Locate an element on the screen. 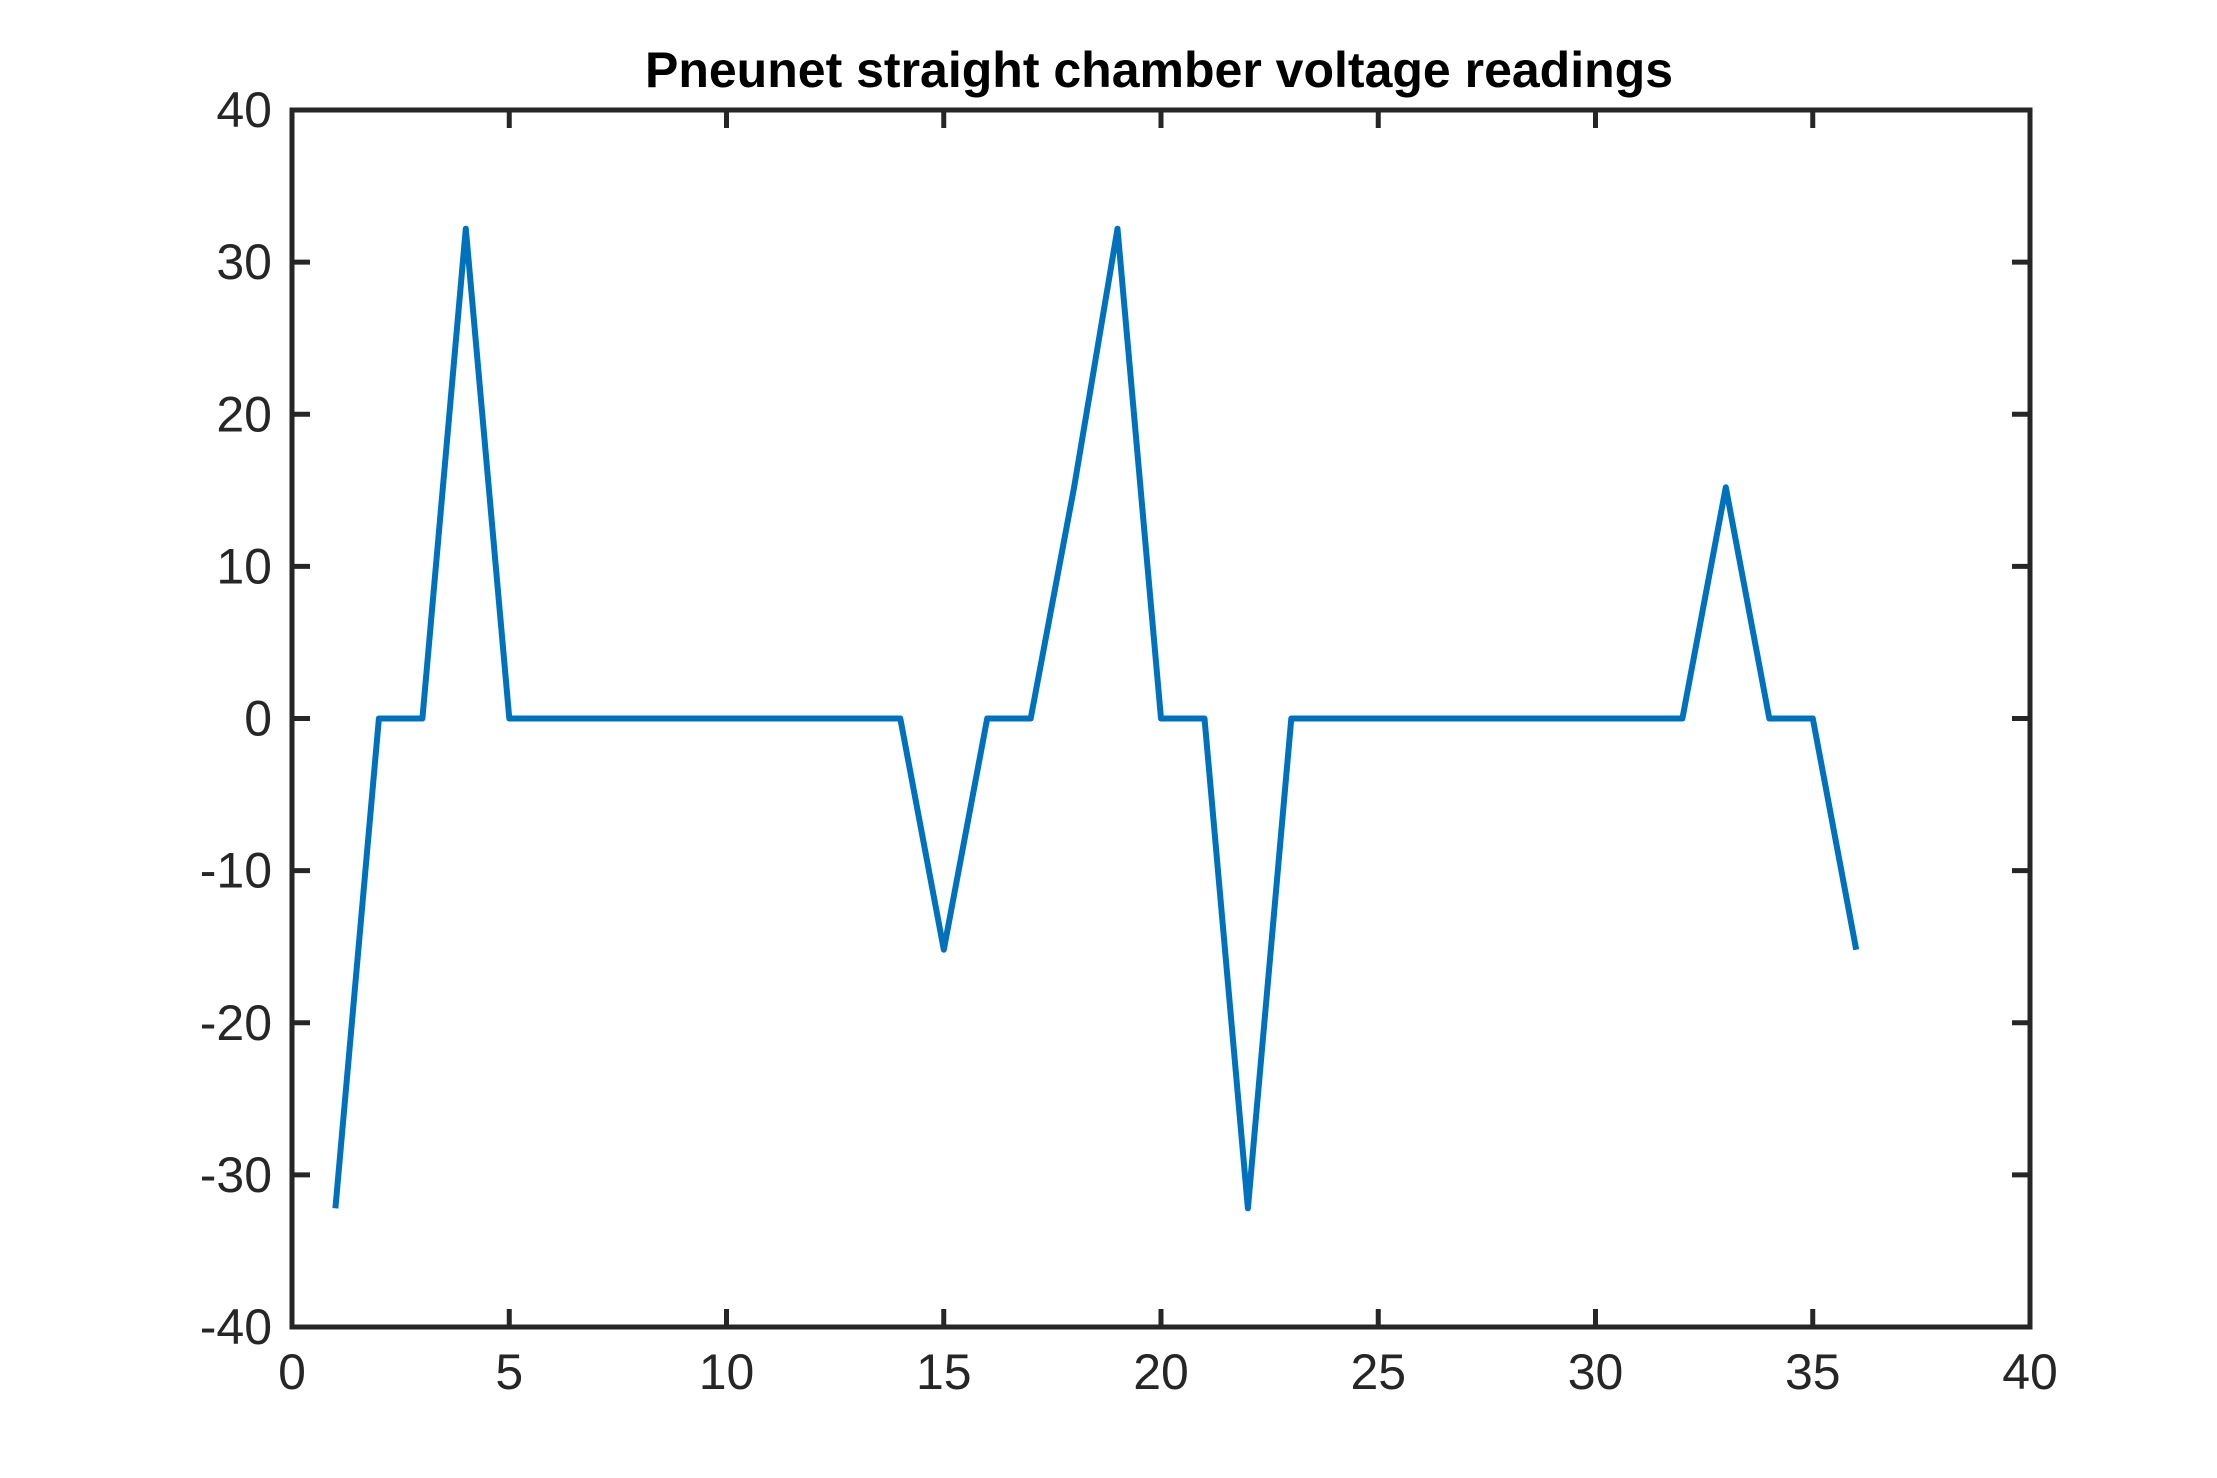 This screenshot has width=2217, height=1478. y-tick-label: 0 is located at coordinates (258, 719).